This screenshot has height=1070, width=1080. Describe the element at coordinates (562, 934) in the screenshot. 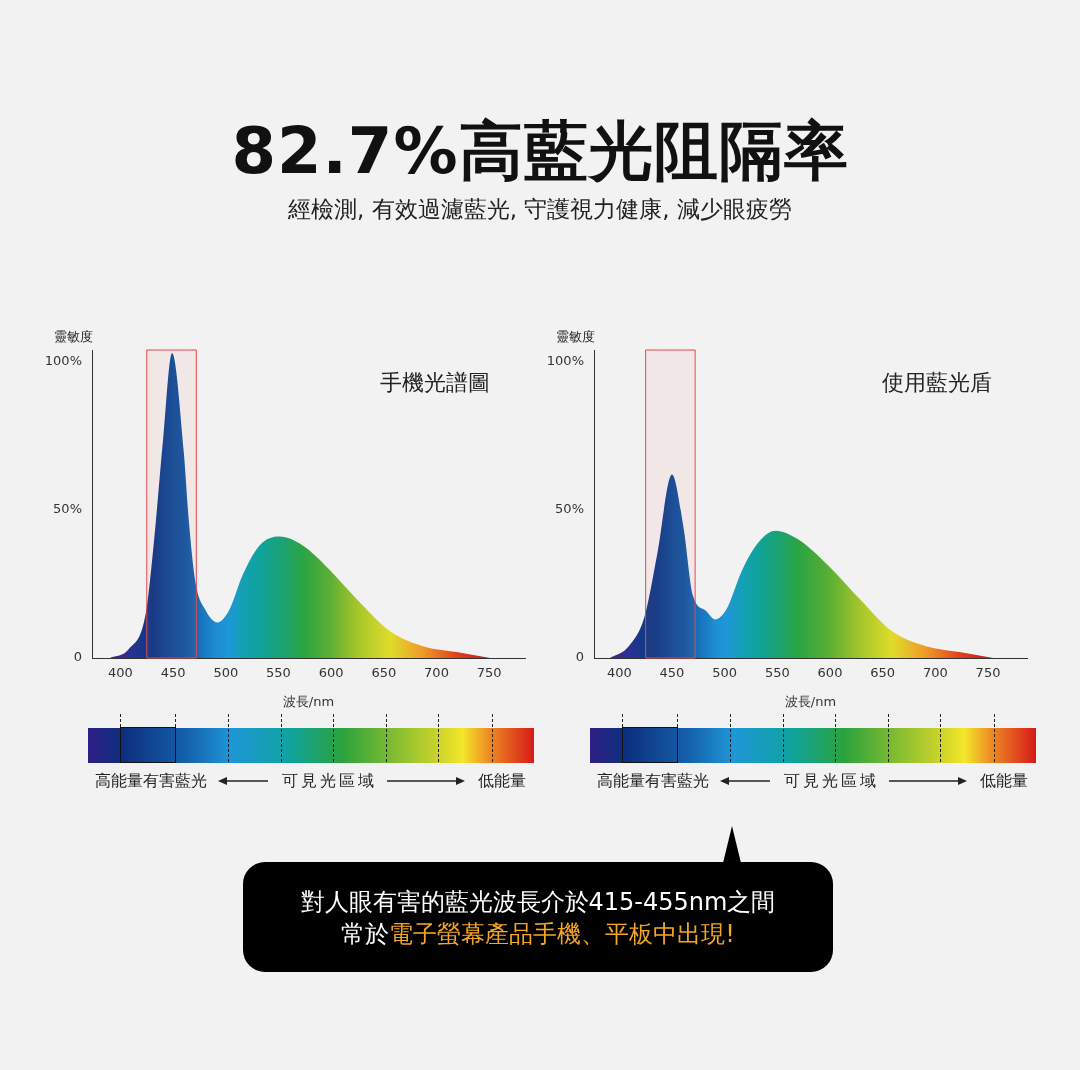

I see `text: 電子螢幕產品手機、平板中出現!` at that location.